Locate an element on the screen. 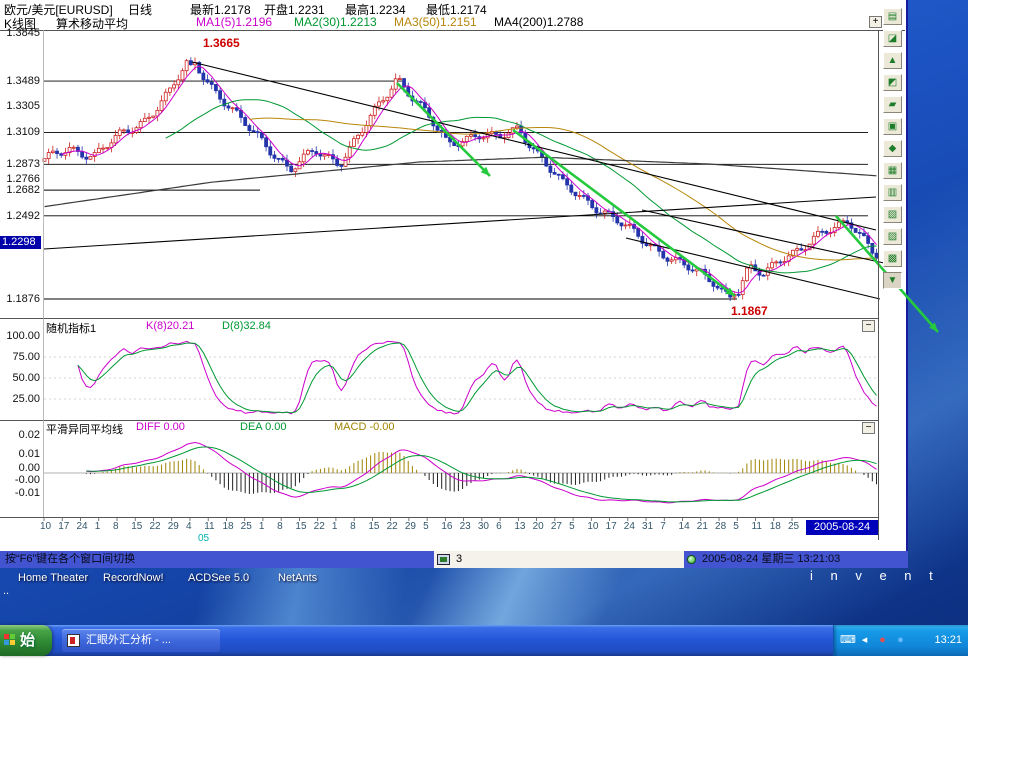 The height and width of the screenshot is (768, 1024). date-axis-label: 20 is located at coordinates (538, 526).